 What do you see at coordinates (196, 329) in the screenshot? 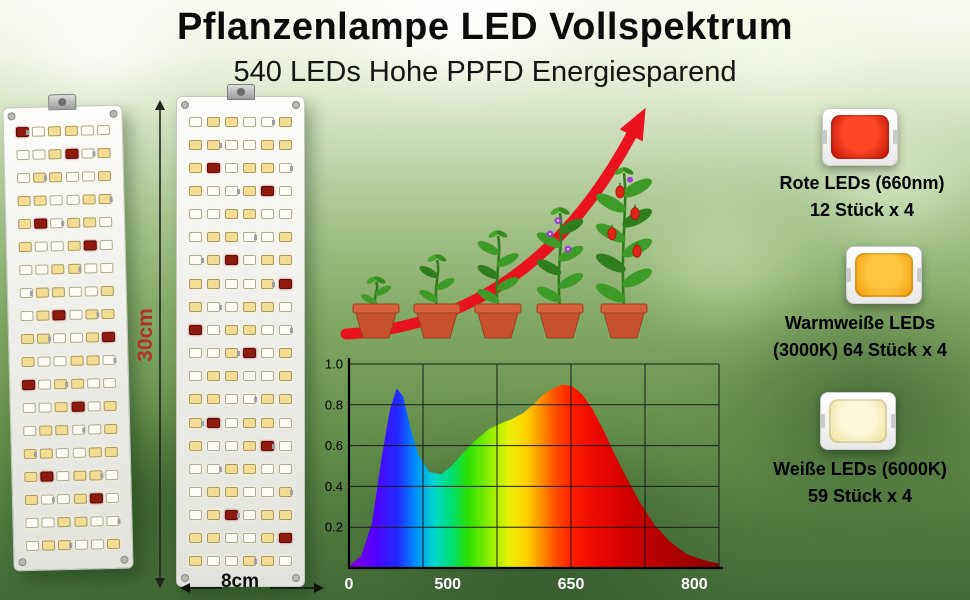
I see `red-led-dot` at bounding box center [196, 329].